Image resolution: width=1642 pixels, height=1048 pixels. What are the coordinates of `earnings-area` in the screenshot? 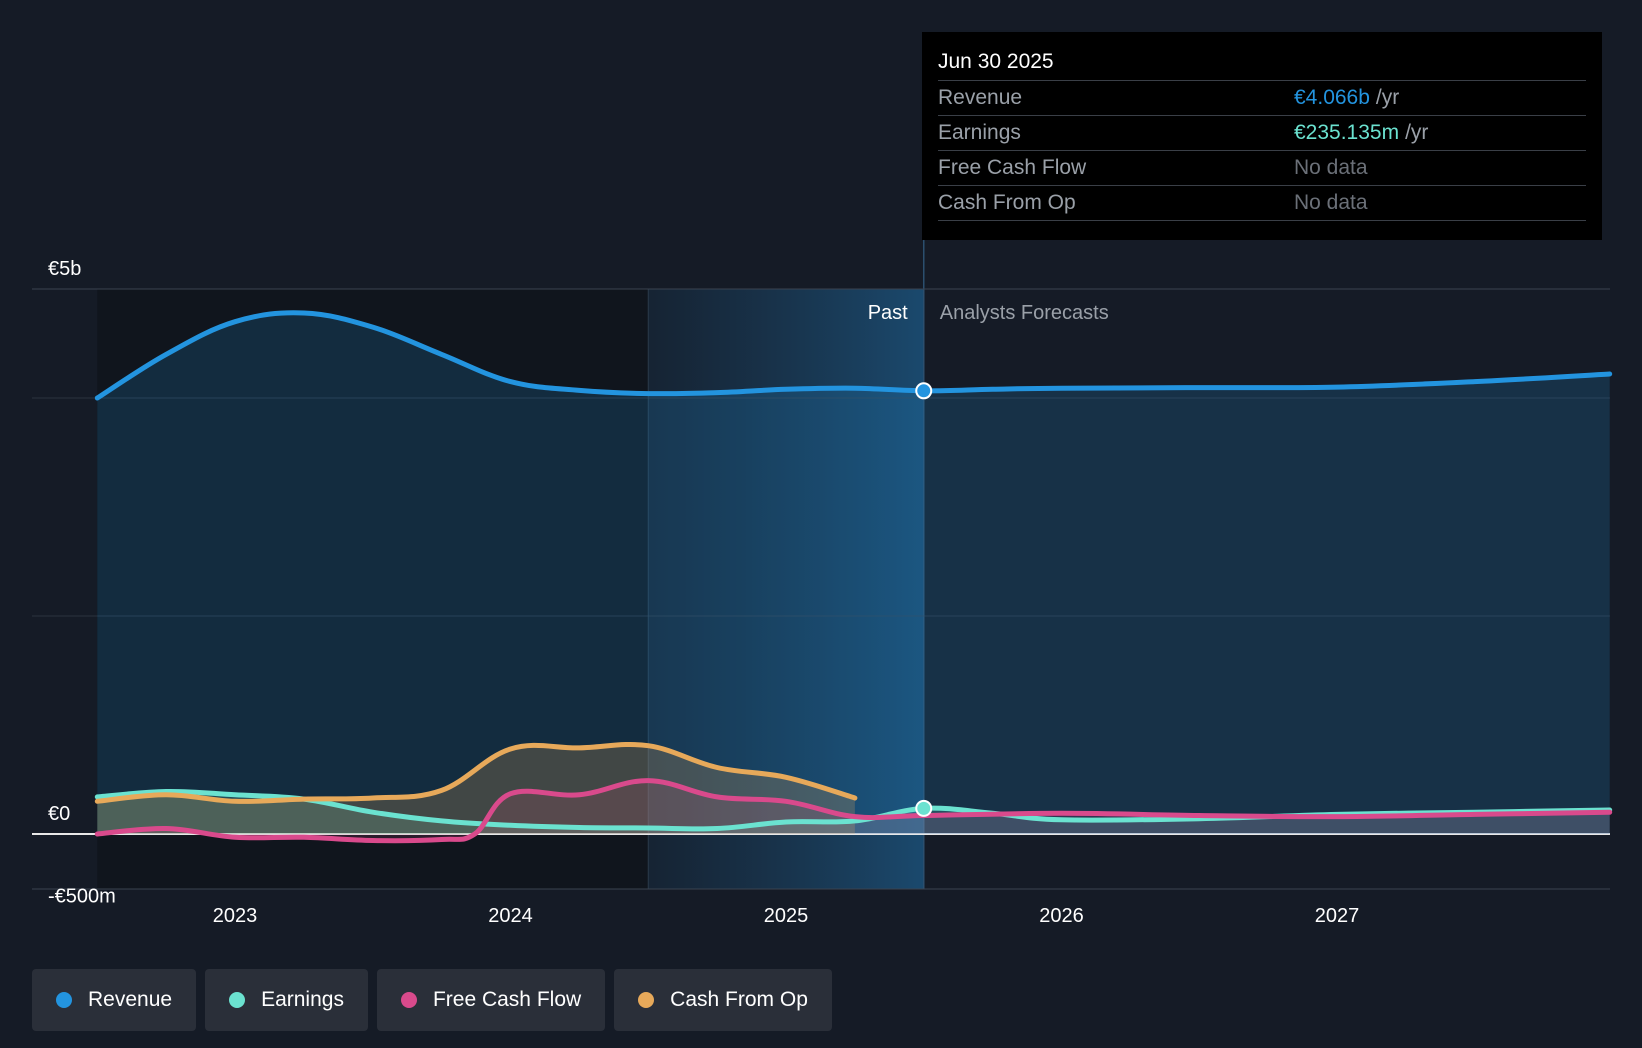 It's located at (853, 812).